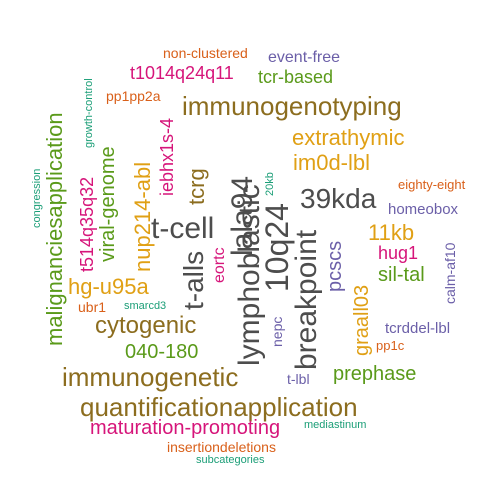 The width and height of the screenshot is (500, 500). Describe the element at coordinates (205, 53) in the screenshot. I see `word-non-clustered: non-clustered` at that location.